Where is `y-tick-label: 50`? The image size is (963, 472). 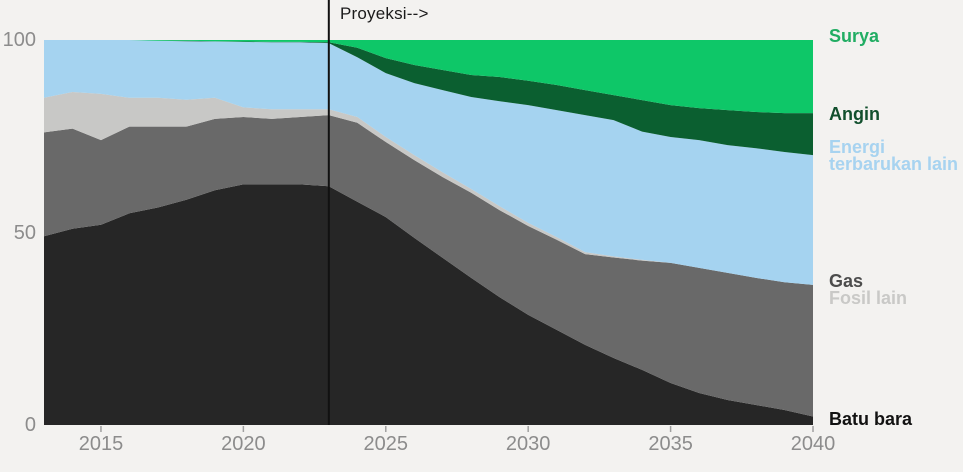 y-tick-label: 50 is located at coordinates (24, 232).